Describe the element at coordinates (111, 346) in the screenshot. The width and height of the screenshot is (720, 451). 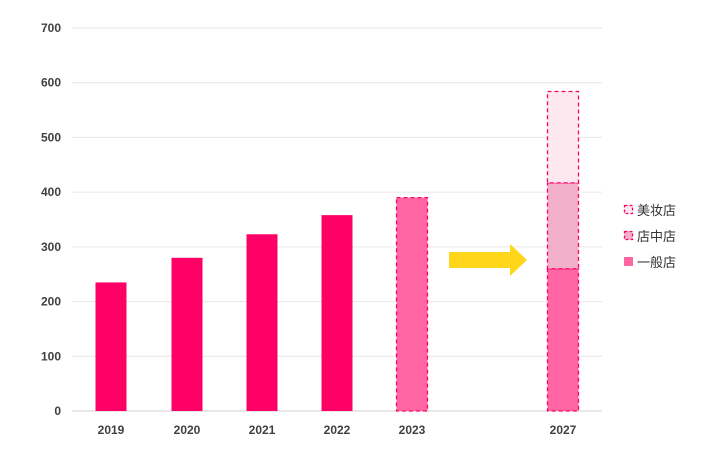
I see `bar-2019-general` at that location.